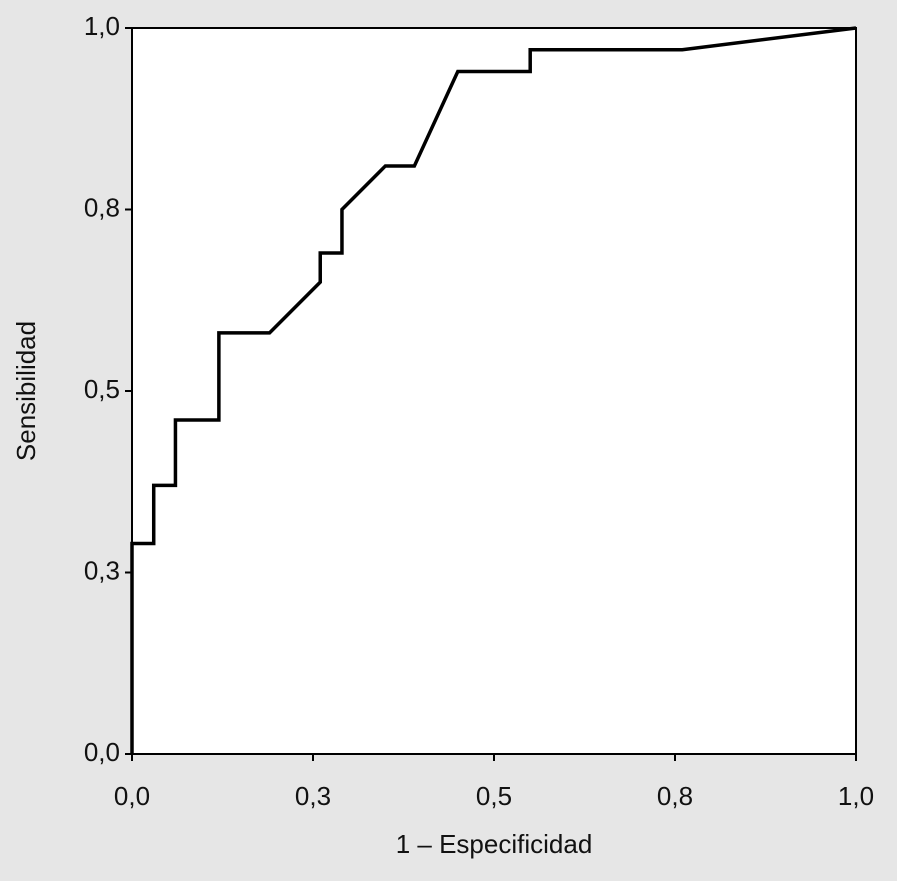 Image resolution: width=897 pixels, height=881 pixels. I want to click on y-axis-label: Sensibilidad, so click(26, 391).